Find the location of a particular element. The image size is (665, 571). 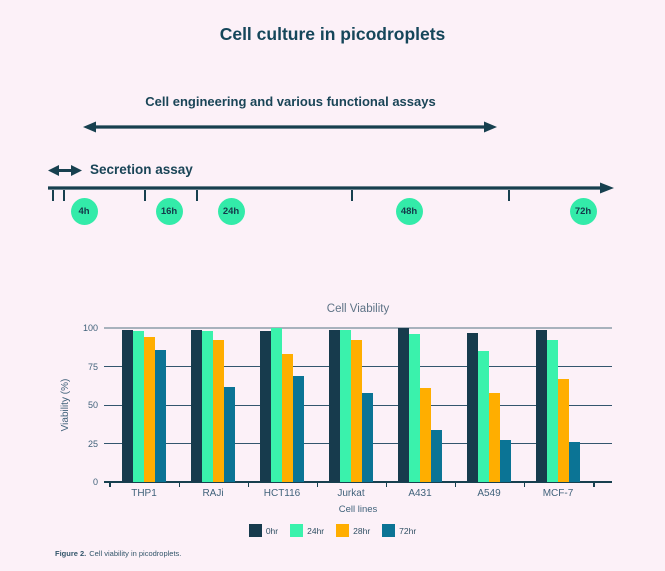

legend-item: 28hr is located at coordinates (353, 530).